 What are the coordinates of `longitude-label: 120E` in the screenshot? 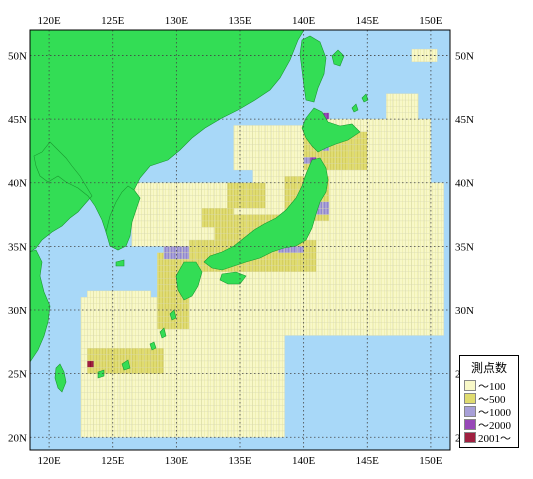 It's located at (49, 461).